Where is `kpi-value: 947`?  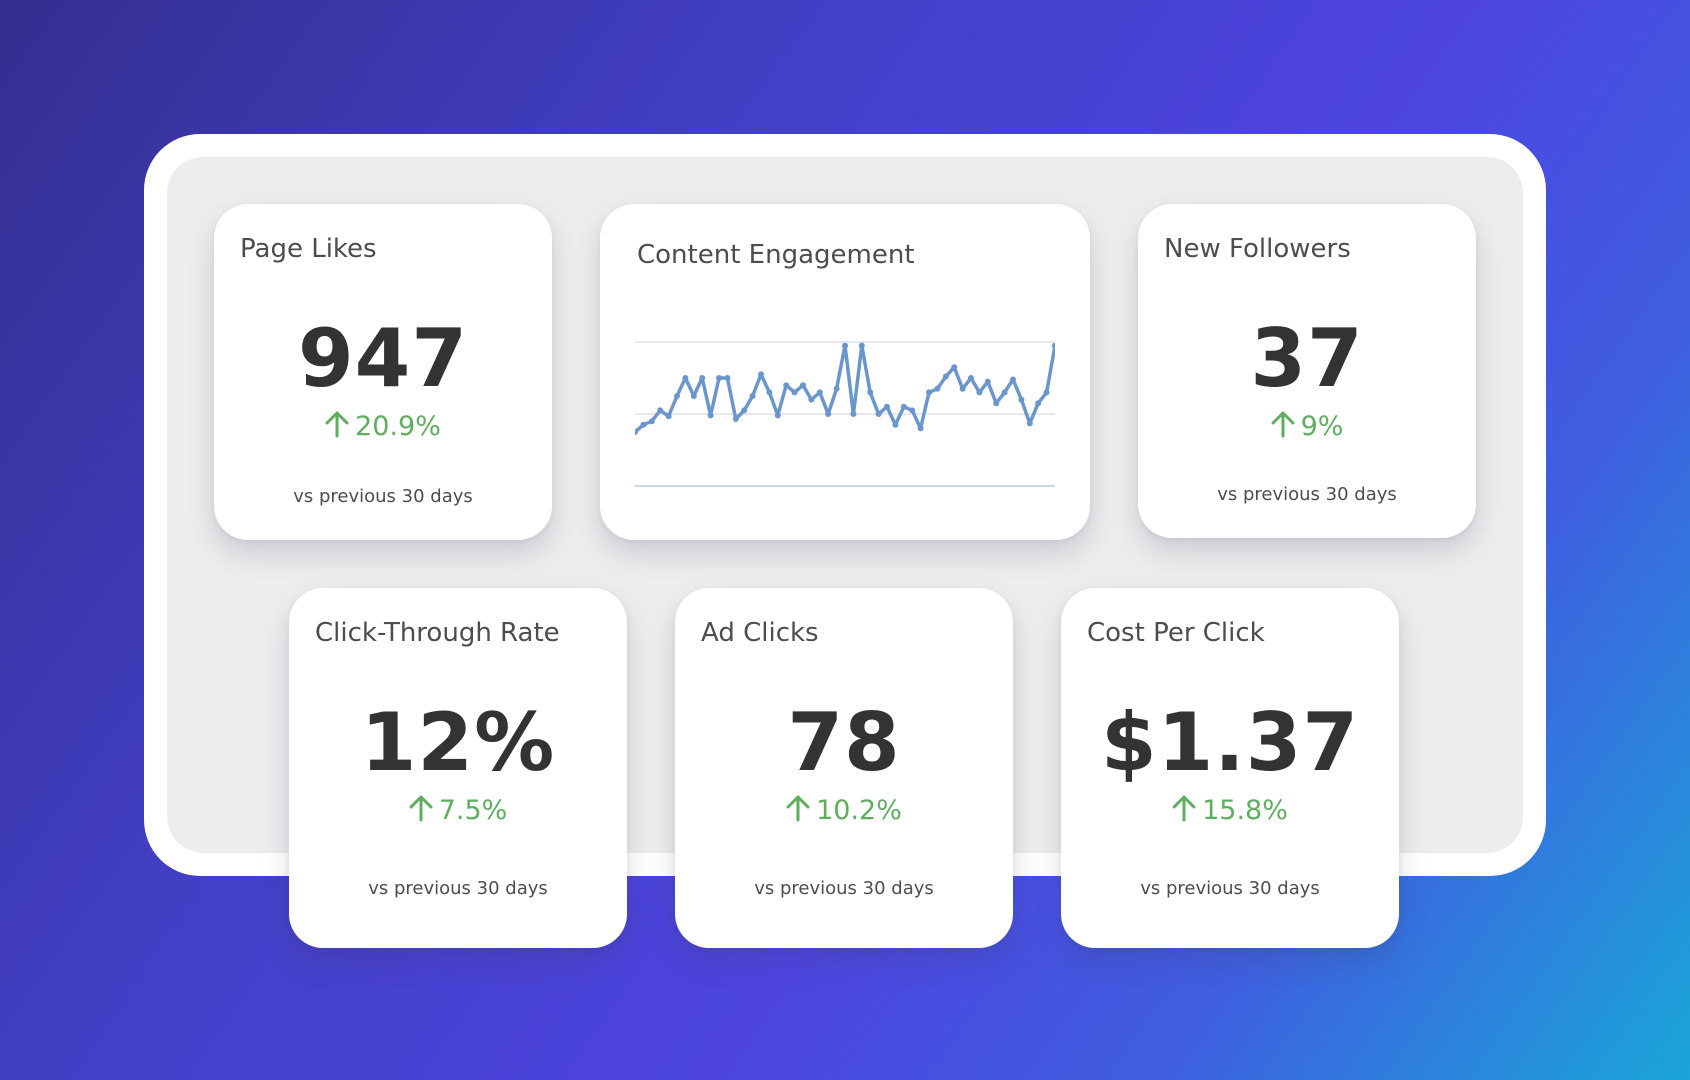 kpi-value: 947 is located at coordinates (383, 358).